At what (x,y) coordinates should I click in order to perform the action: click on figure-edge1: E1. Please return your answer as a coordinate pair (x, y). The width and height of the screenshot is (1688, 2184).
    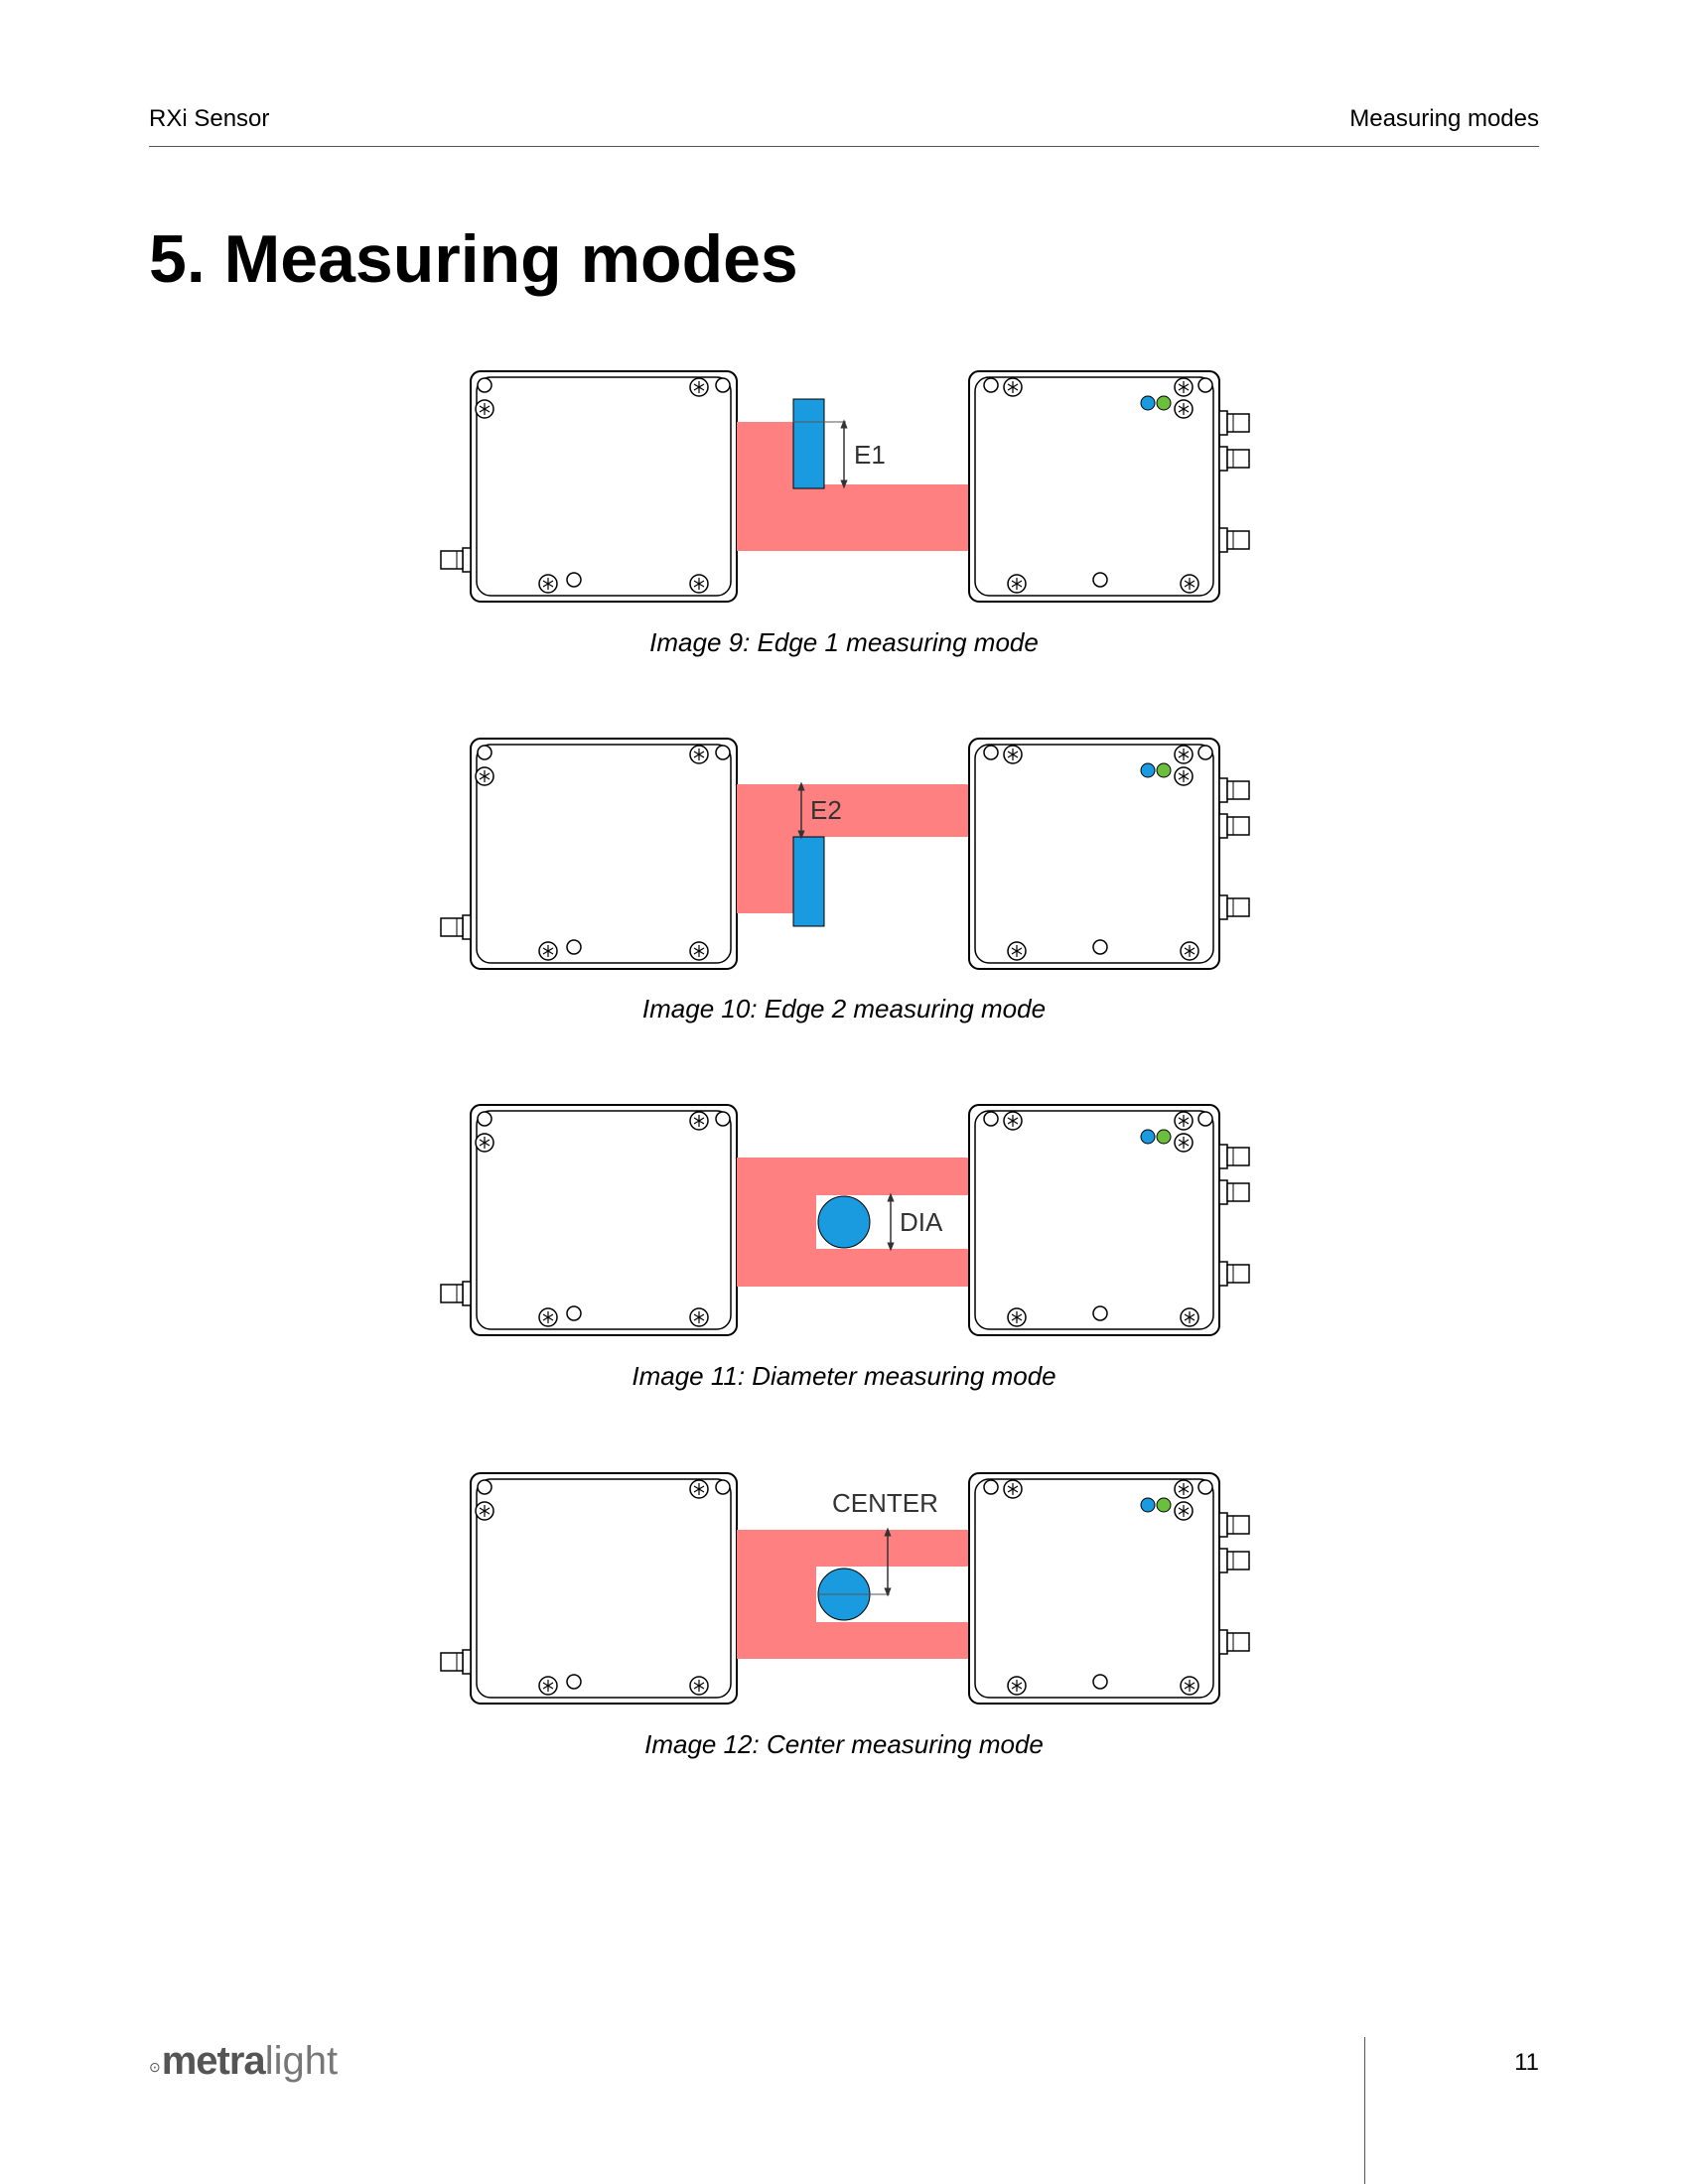
    Looking at the image, I should click on (844, 496).